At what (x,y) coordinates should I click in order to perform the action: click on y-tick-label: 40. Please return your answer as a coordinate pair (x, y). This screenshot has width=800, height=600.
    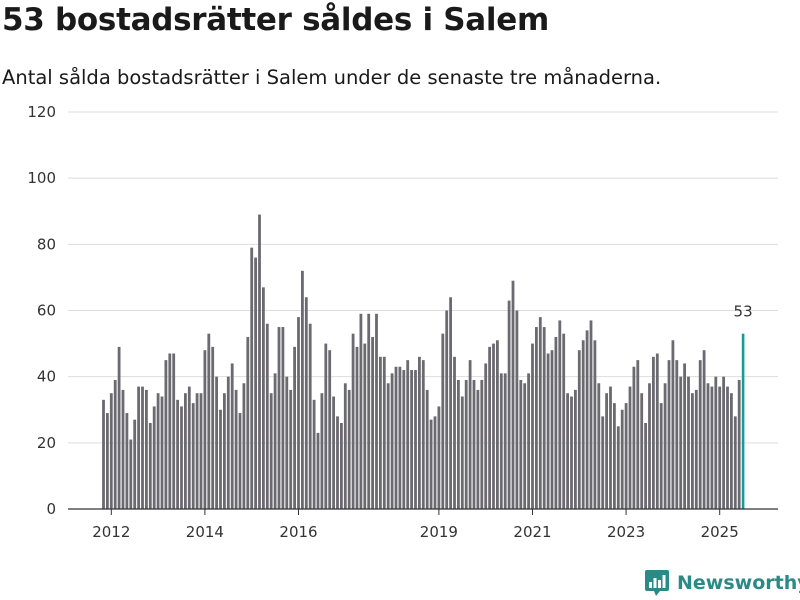
    Looking at the image, I should click on (46, 377).